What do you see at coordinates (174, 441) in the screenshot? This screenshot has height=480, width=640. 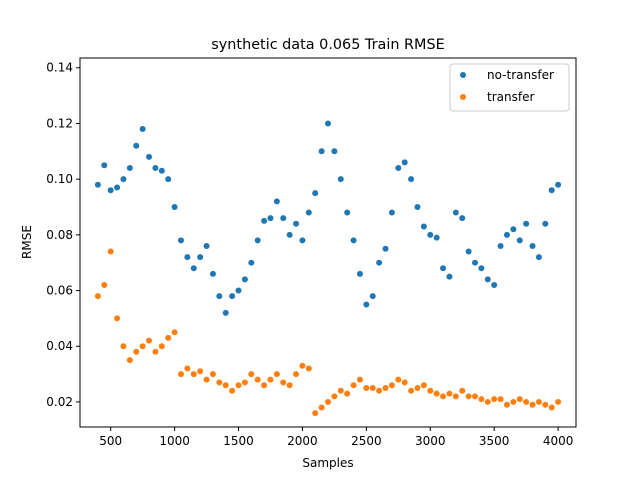 I see `x-tick-label: 1000` at bounding box center [174, 441].